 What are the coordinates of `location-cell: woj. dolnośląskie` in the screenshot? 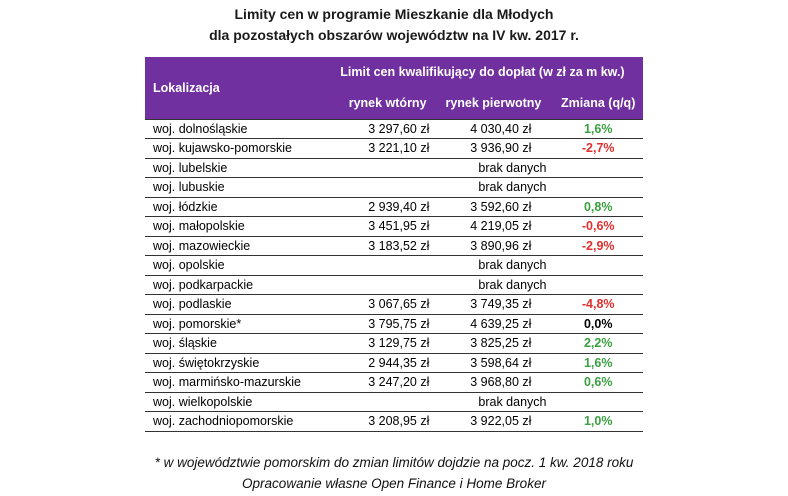 It's located at (233, 128).